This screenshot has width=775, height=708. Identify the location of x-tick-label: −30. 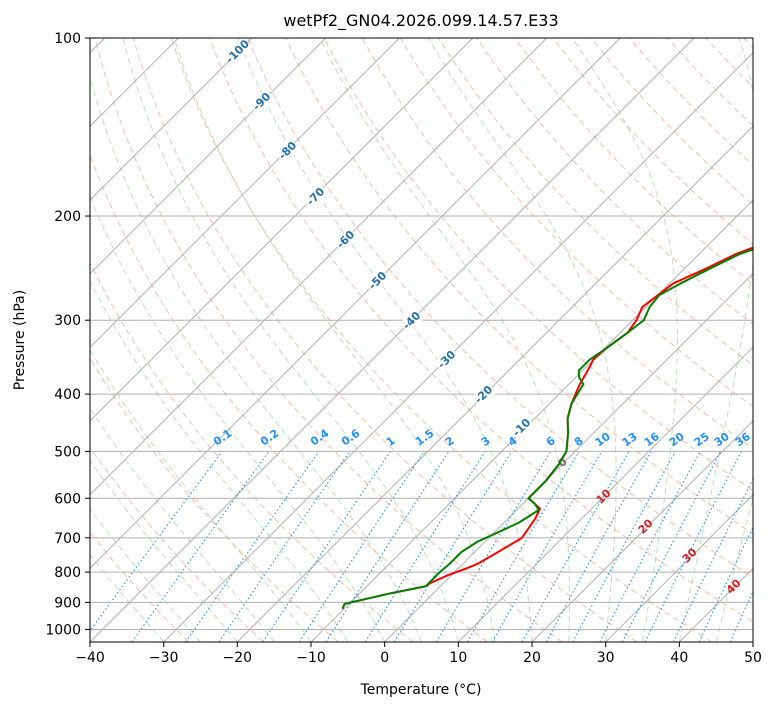
(164, 658).